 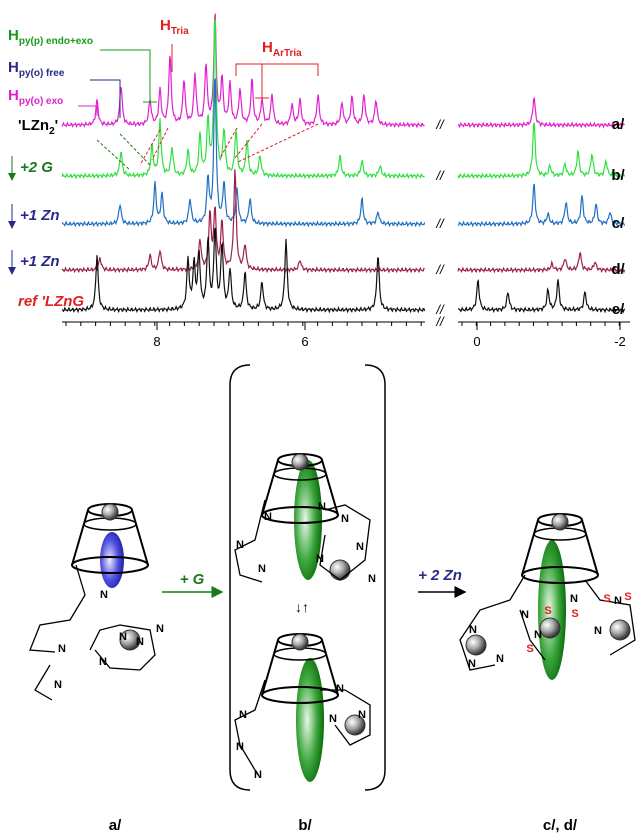 I want to click on trace-name-part: ', so click(x=57, y=125).